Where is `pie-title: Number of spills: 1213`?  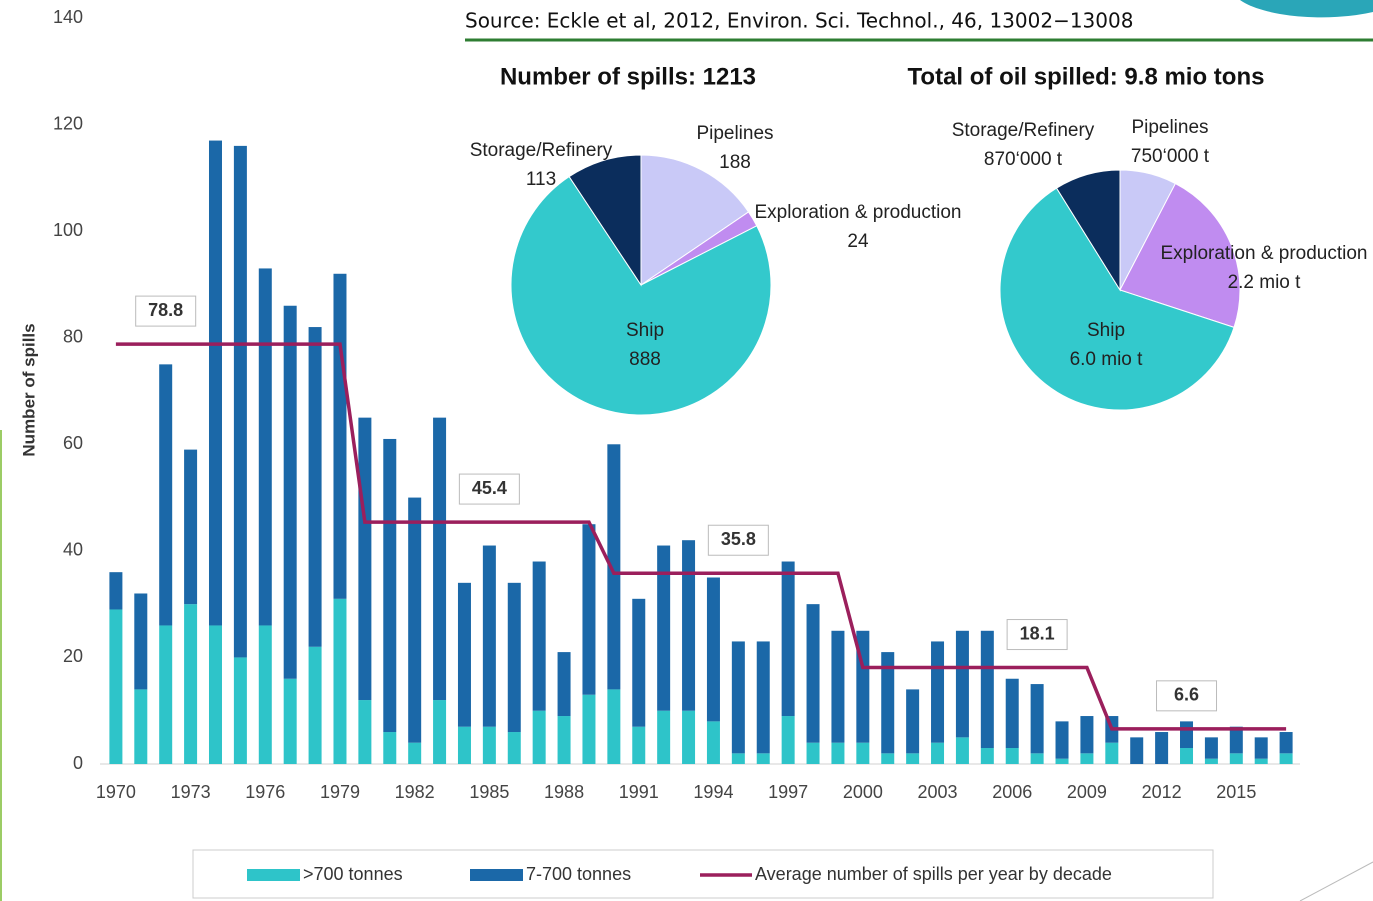
pie-title: Number of spills: 1213 is located at coordinates (628, 76).